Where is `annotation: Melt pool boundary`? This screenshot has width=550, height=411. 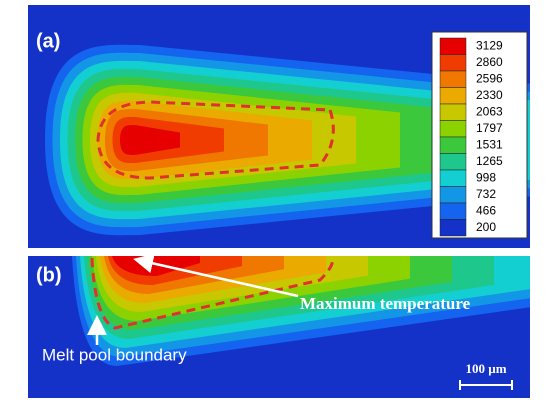 annotation: Melt pool boundary is located at coordinates (114, 354).